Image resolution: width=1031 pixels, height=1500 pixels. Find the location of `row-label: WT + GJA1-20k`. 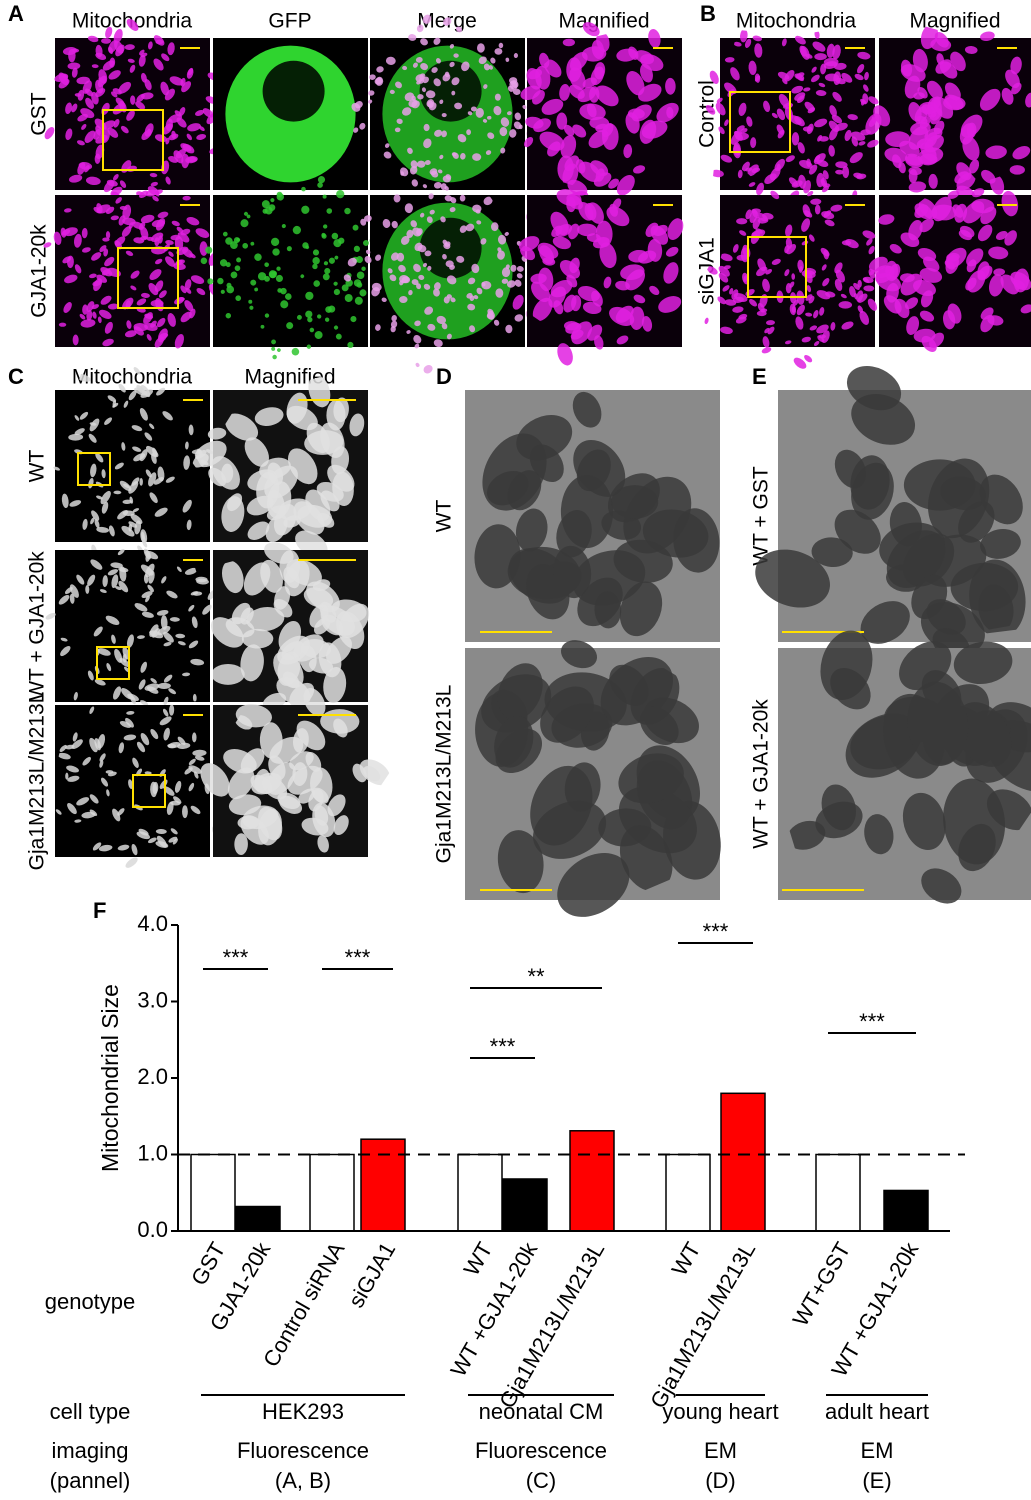

row-label: WT + GJA1-20k is located at coordinates (37, 626).